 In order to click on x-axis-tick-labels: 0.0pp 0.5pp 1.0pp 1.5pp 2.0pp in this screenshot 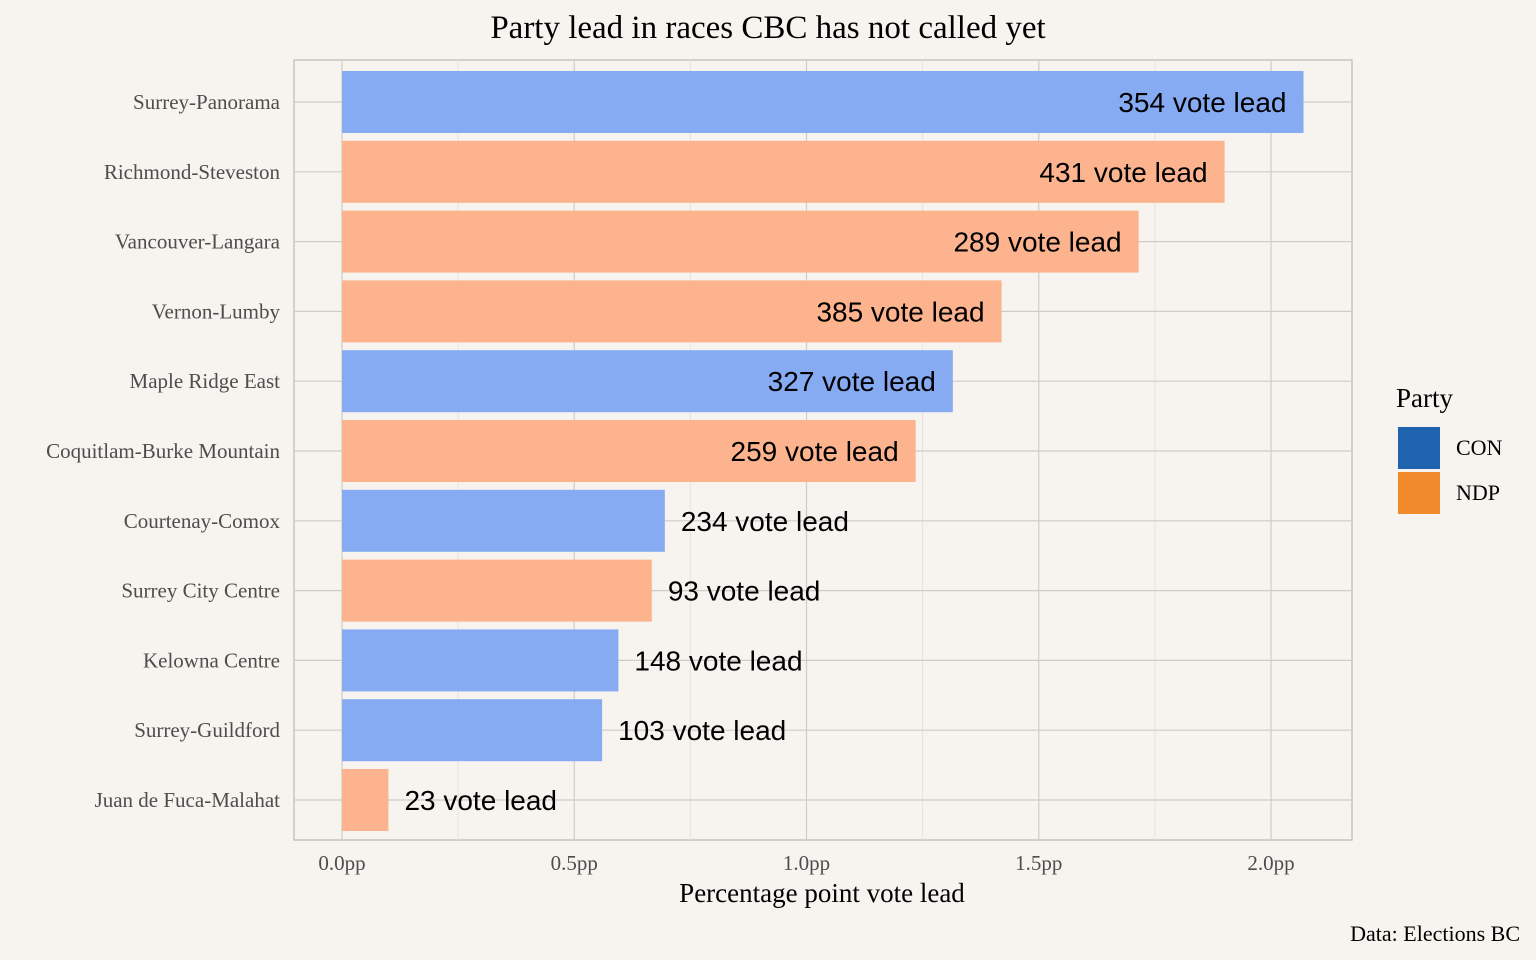, I will do `click(806, 863)`.